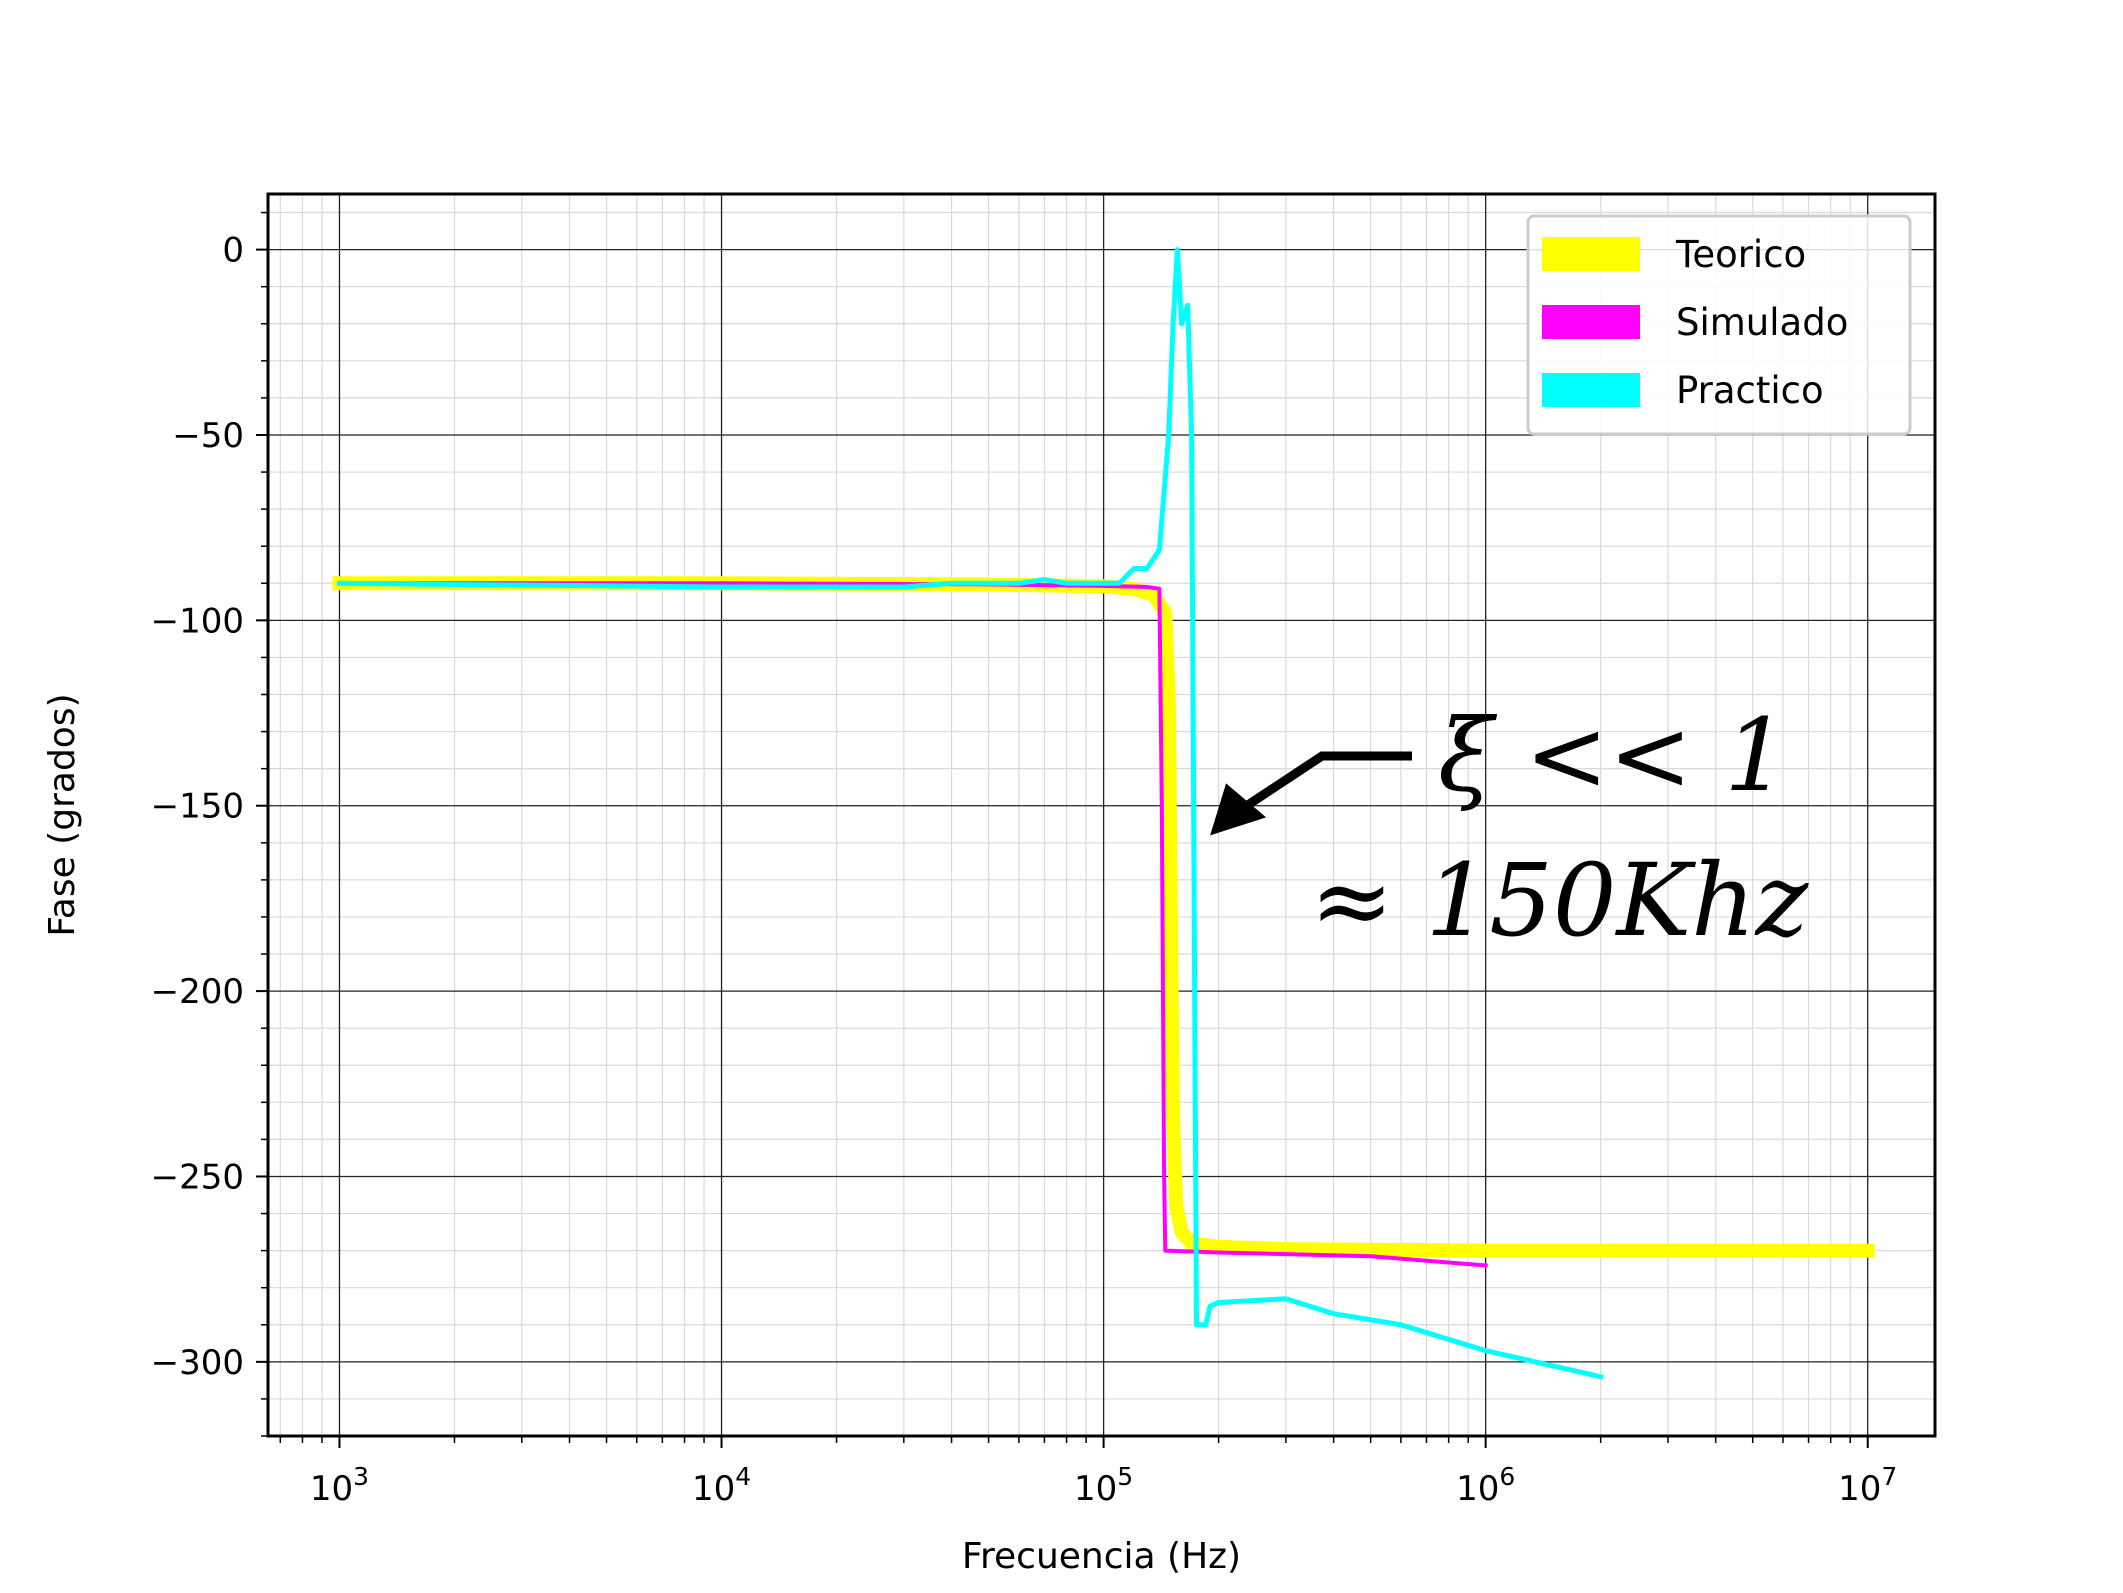 This screenshot has width=2123, height=1593. I want to click on x-tick-label: 10⁷, so click(1867, 1485).